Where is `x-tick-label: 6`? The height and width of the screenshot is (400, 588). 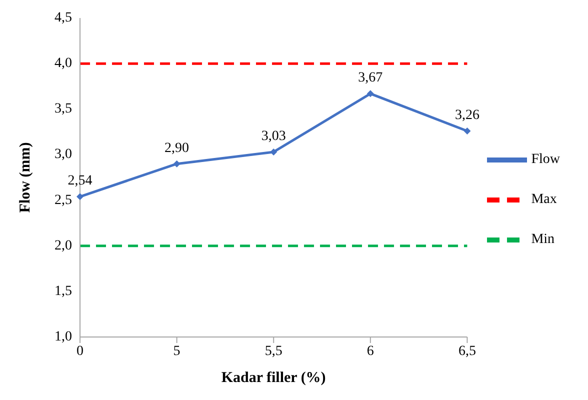 x-tick-label: 6 is located at coordinates (370, 351).